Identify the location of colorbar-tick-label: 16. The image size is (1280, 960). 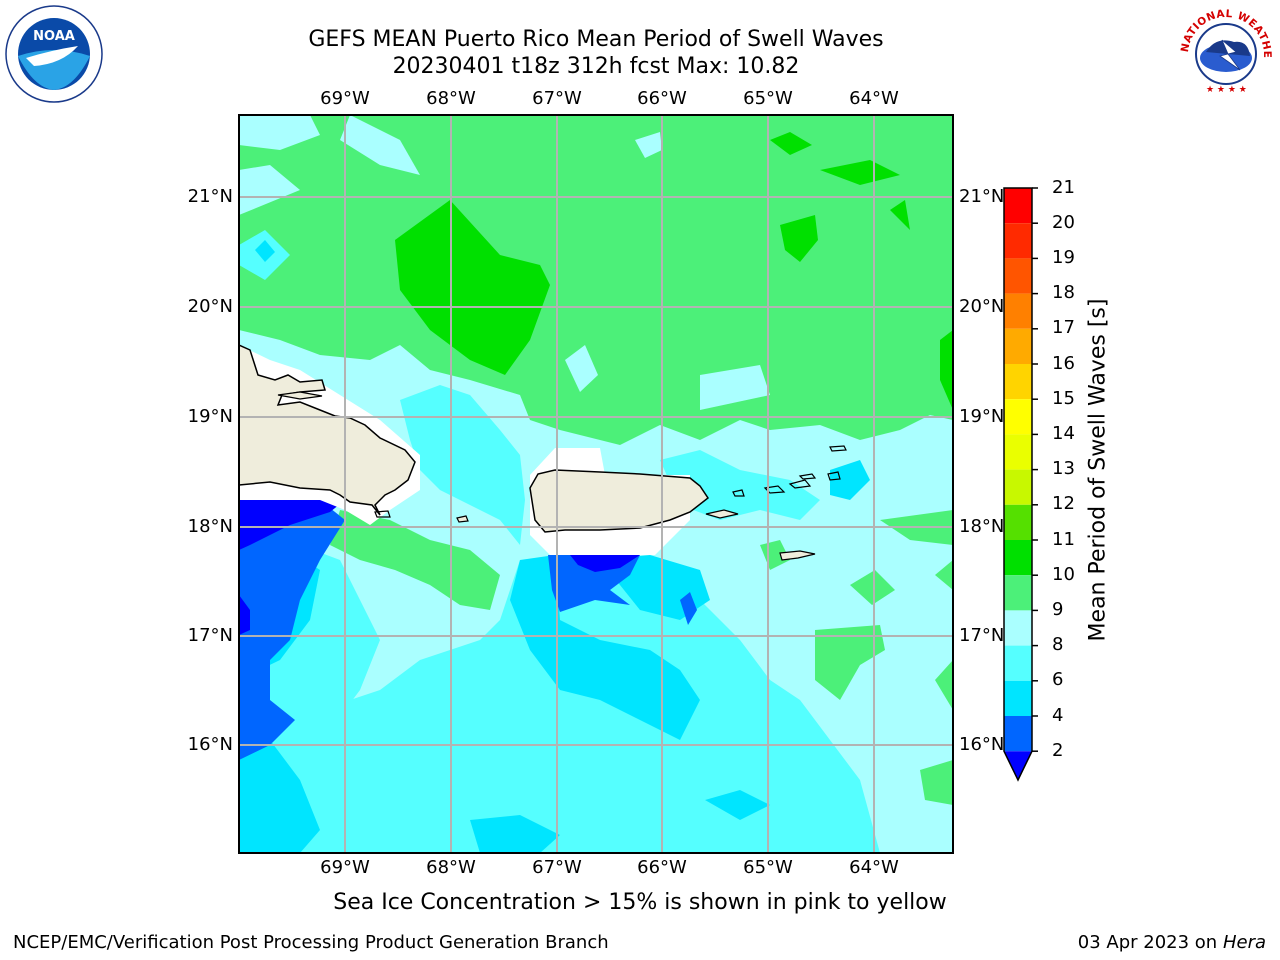
(1063, 363).